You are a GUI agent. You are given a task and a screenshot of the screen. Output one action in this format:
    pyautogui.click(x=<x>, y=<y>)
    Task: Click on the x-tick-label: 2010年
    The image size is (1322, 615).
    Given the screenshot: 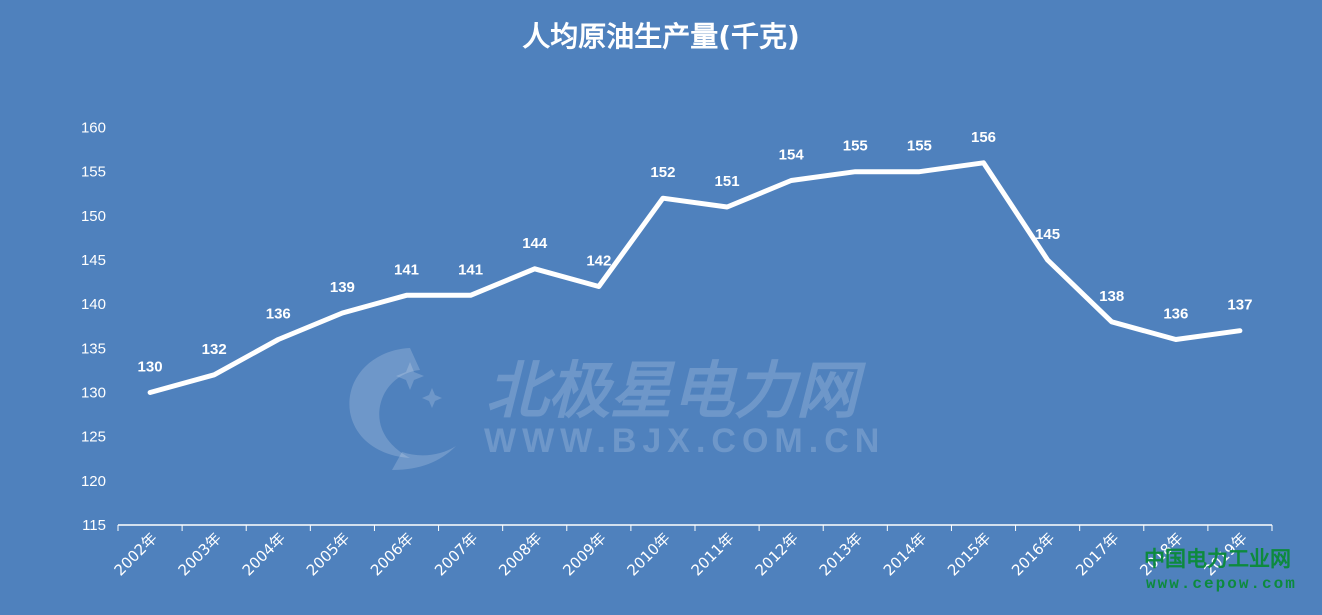 What is the action you would take?
    pyautogui.click(x=648, y=554)
    